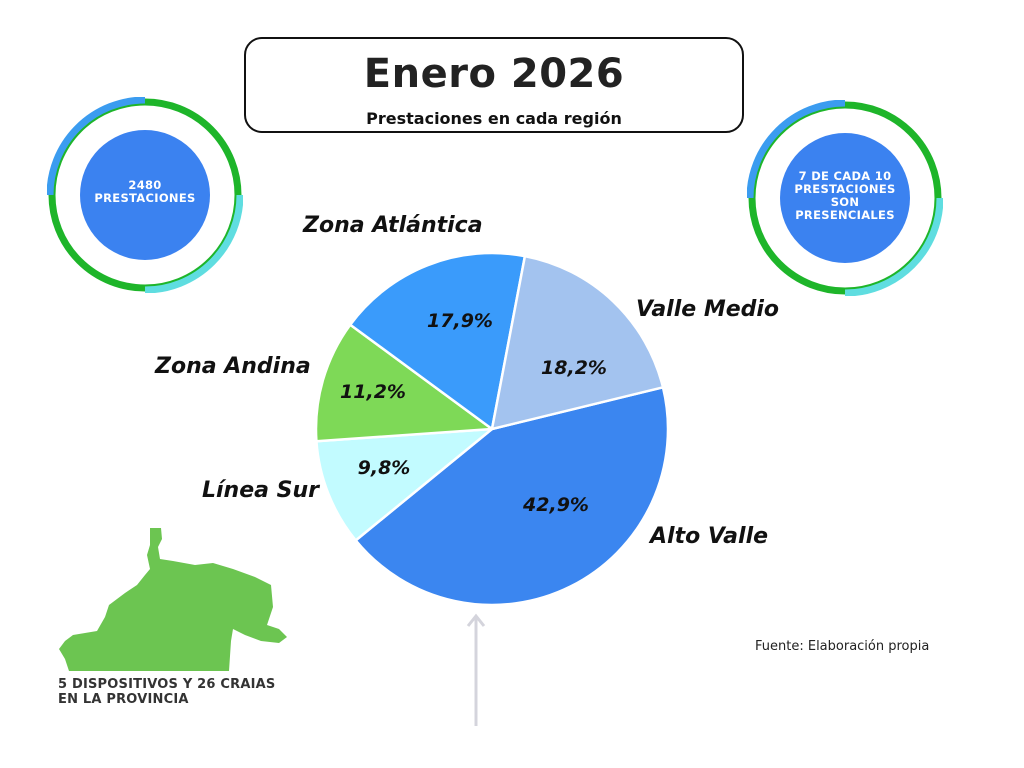  What do you see at coordinates (404, 484) in the screenshot?
I see `pie-slice-l-nea-sur` at bounding box center [404, 484].